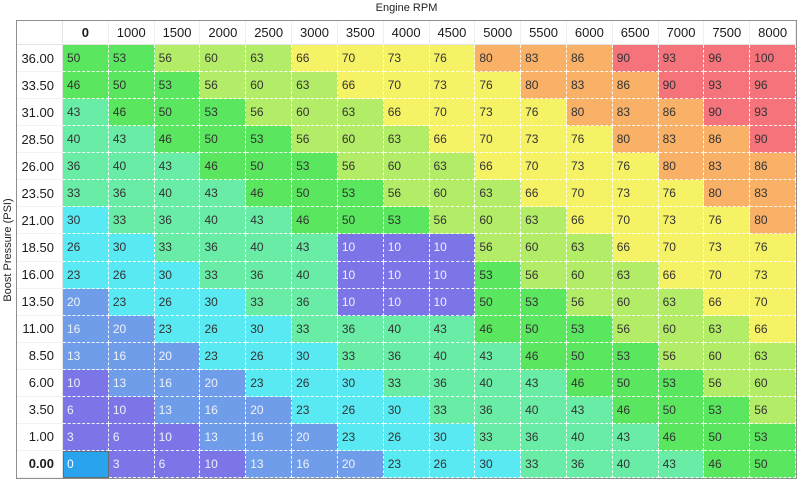 The height and width of the screenshot is (486, 800). Describe the element at coordinates (177, 33) in the screenshot. I see `column-header: 1500` at that location.